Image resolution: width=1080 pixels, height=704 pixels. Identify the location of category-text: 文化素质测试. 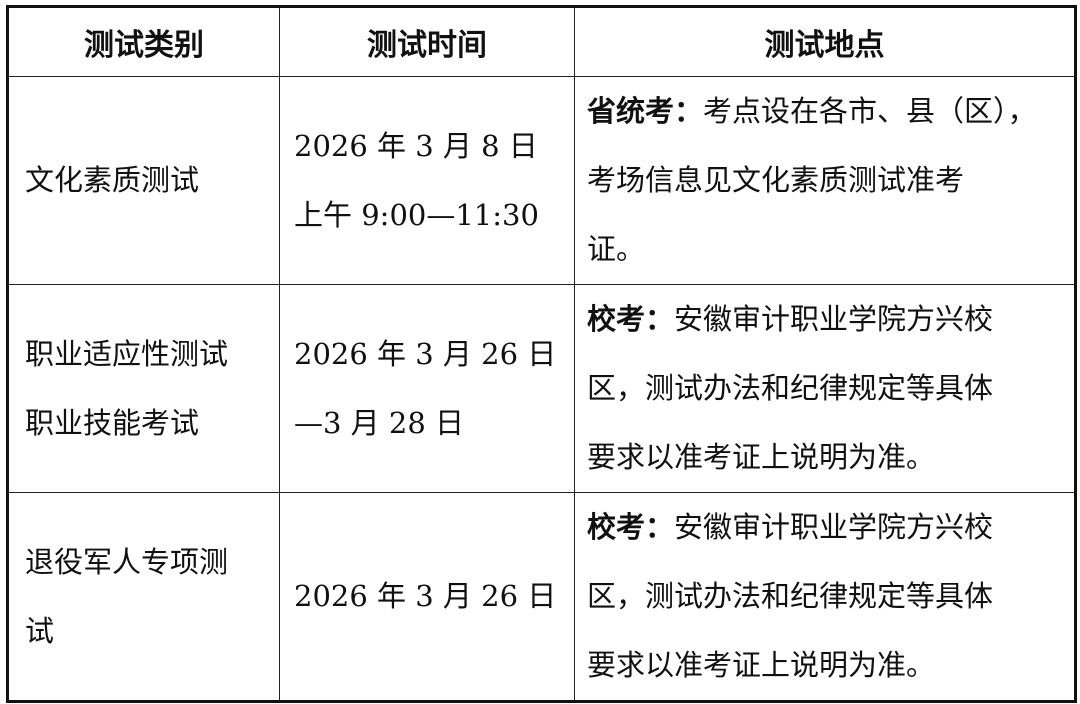
(112, 180).